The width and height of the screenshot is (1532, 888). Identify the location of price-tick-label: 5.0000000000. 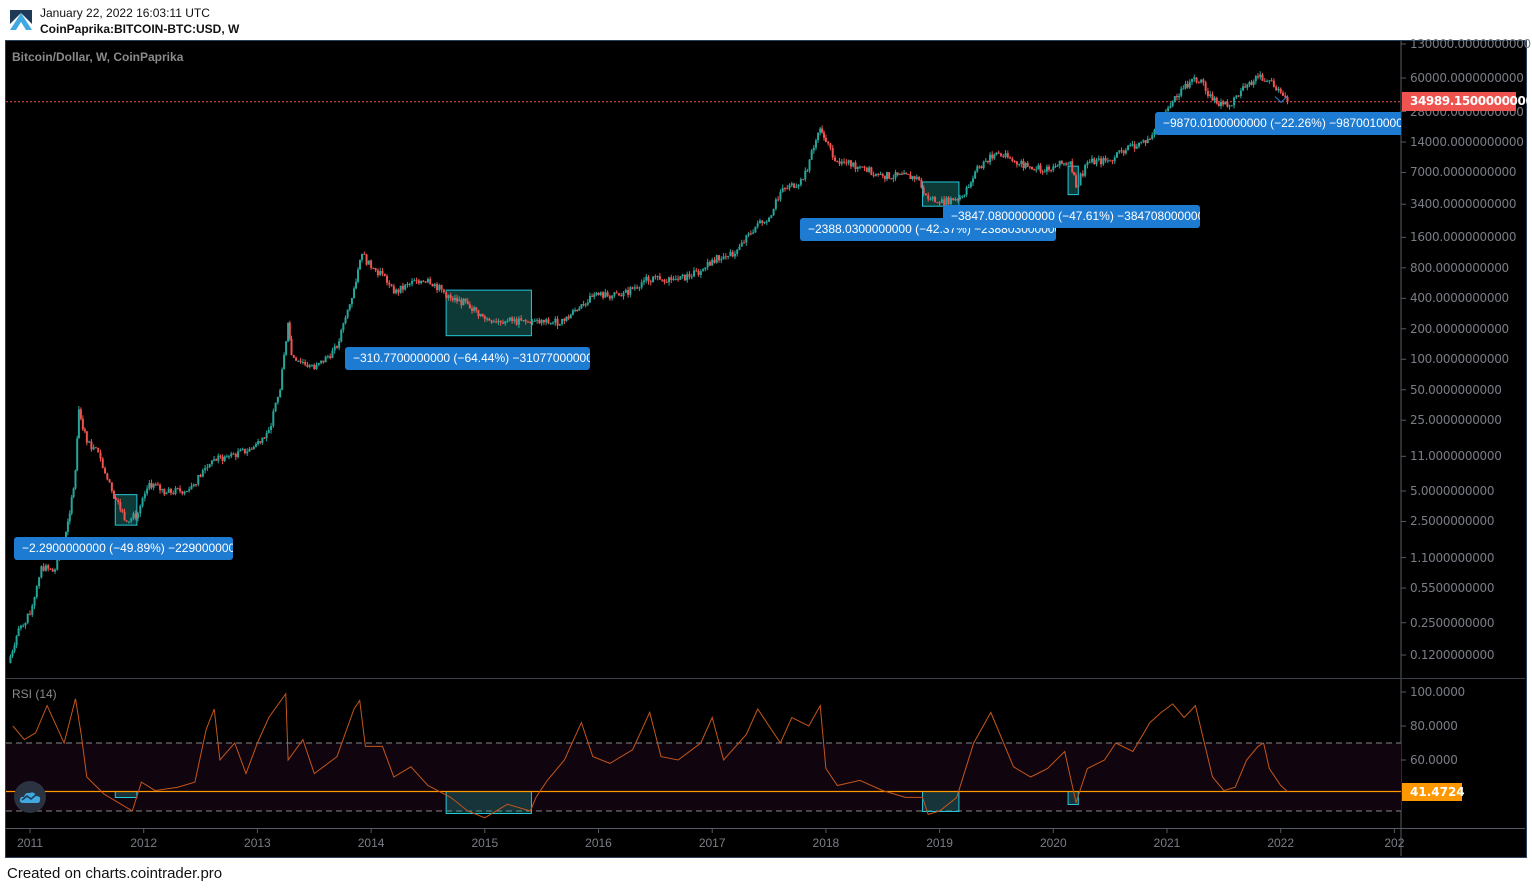
(1452, 490).